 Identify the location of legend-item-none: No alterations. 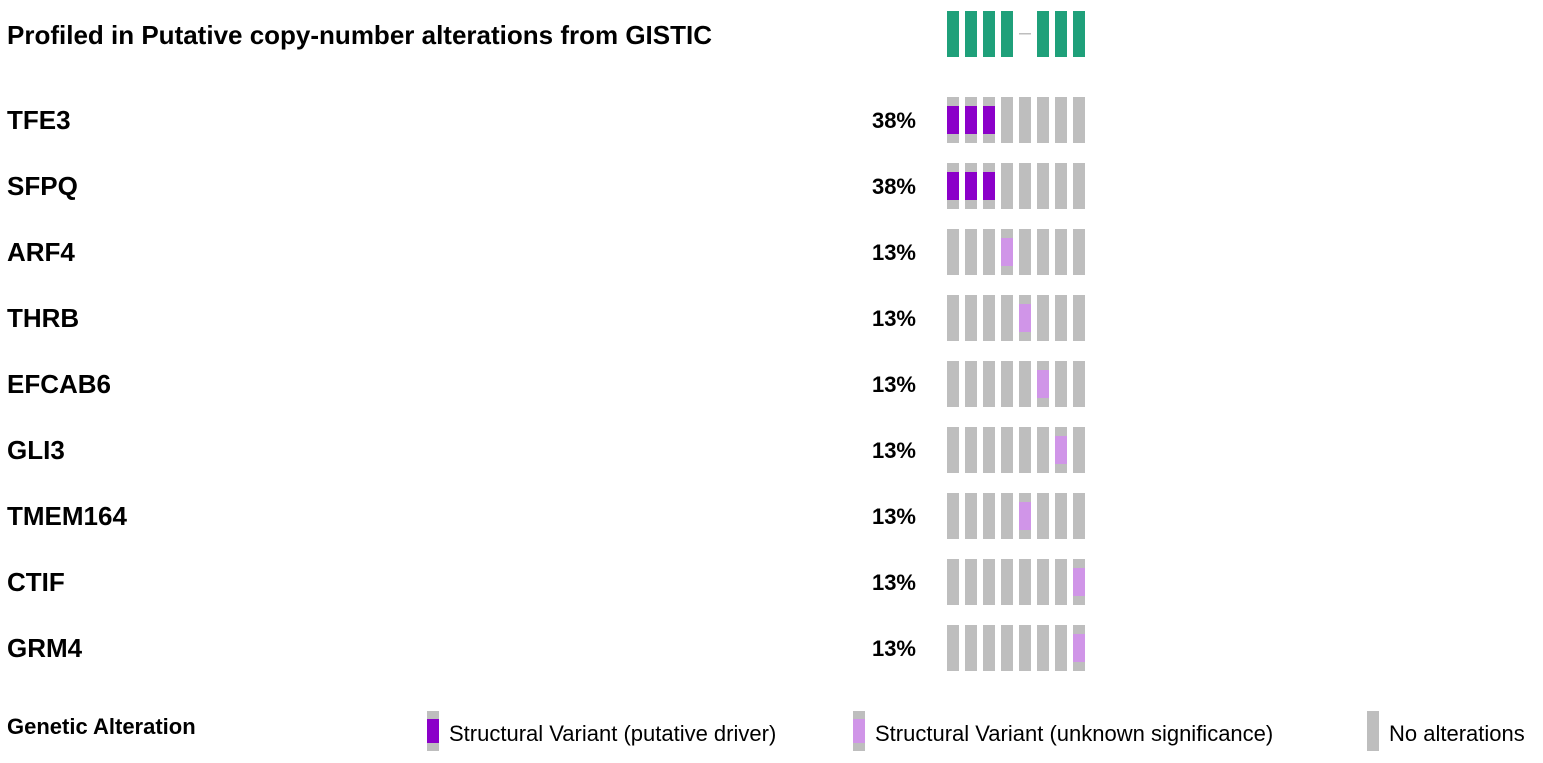
(1446, 731).